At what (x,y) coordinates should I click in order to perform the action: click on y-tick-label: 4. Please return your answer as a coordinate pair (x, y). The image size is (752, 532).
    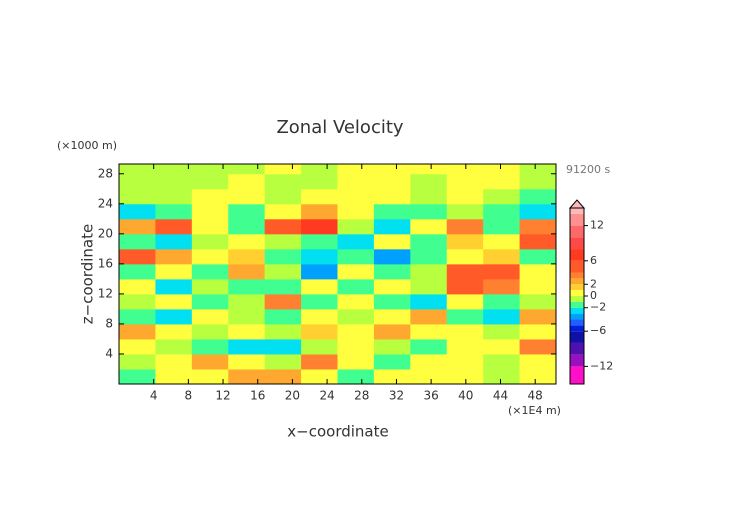
    Looking at the image, I should click on (109, 353).